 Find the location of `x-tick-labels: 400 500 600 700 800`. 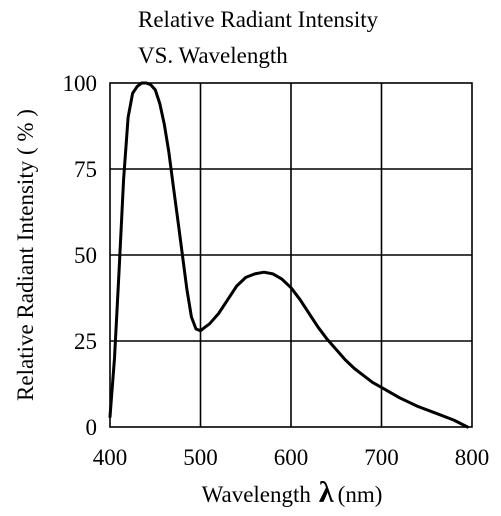

x-tick-labels: 400 500 600 700 800 is located at coordinates (291, 457).